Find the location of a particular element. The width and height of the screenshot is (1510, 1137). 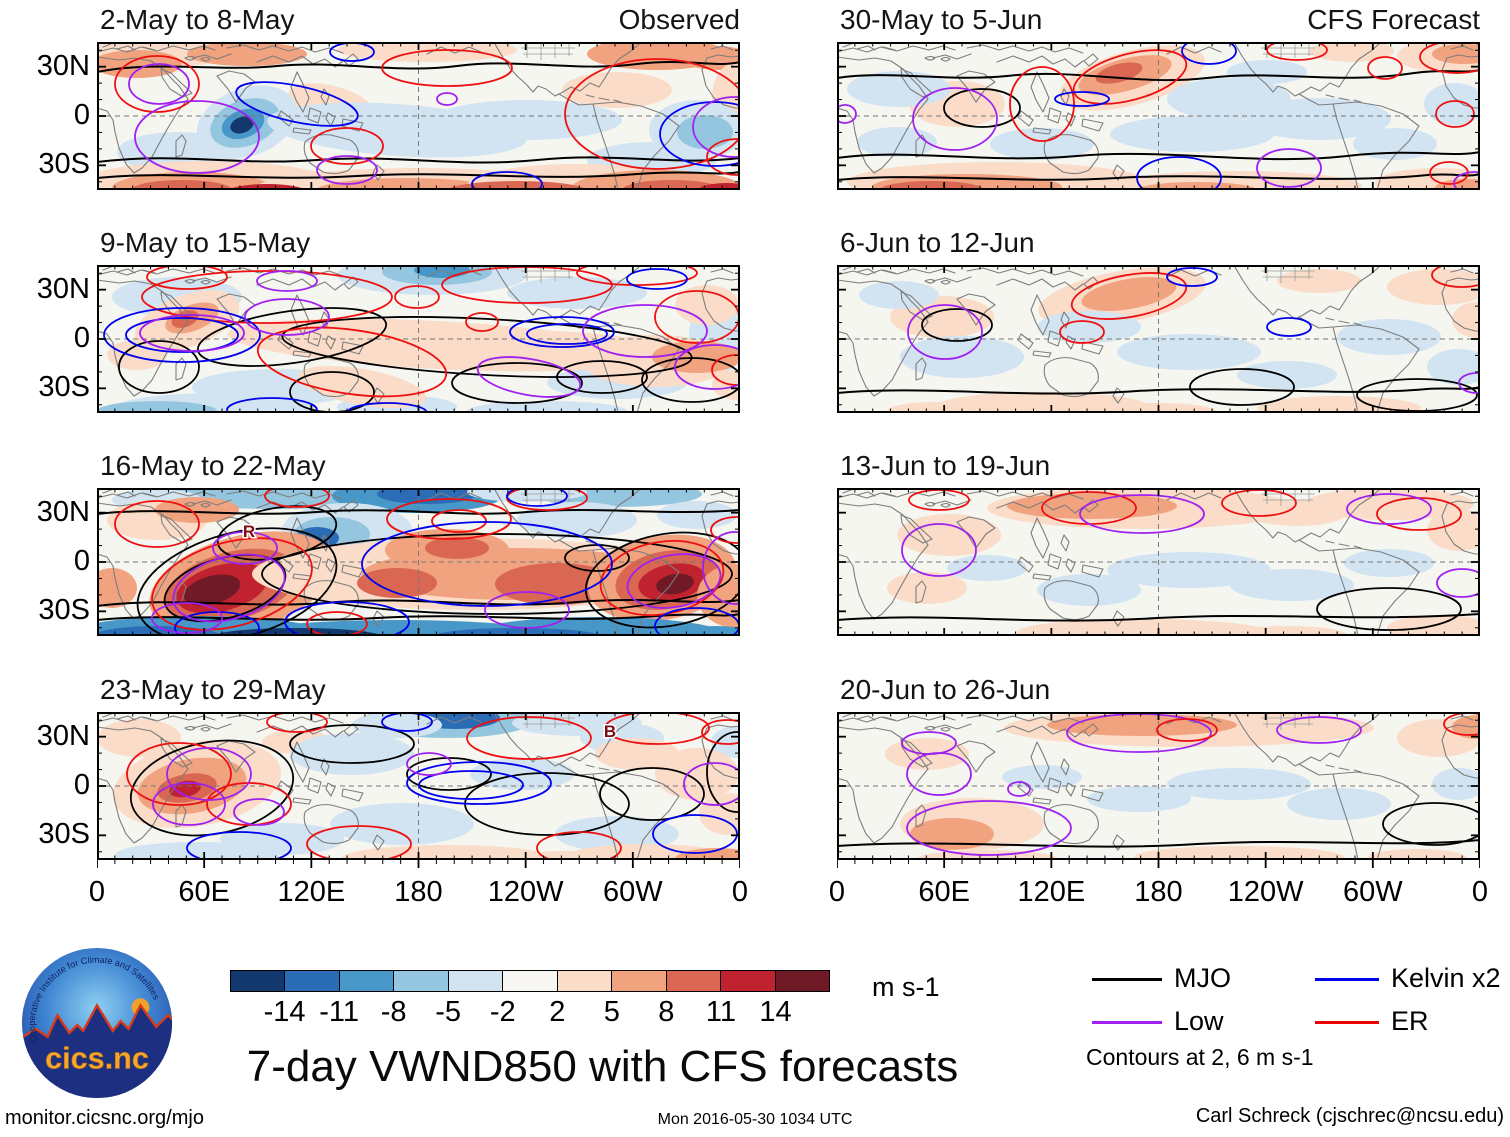

logo-mountains-icon is located at coordinates (97, 1052).